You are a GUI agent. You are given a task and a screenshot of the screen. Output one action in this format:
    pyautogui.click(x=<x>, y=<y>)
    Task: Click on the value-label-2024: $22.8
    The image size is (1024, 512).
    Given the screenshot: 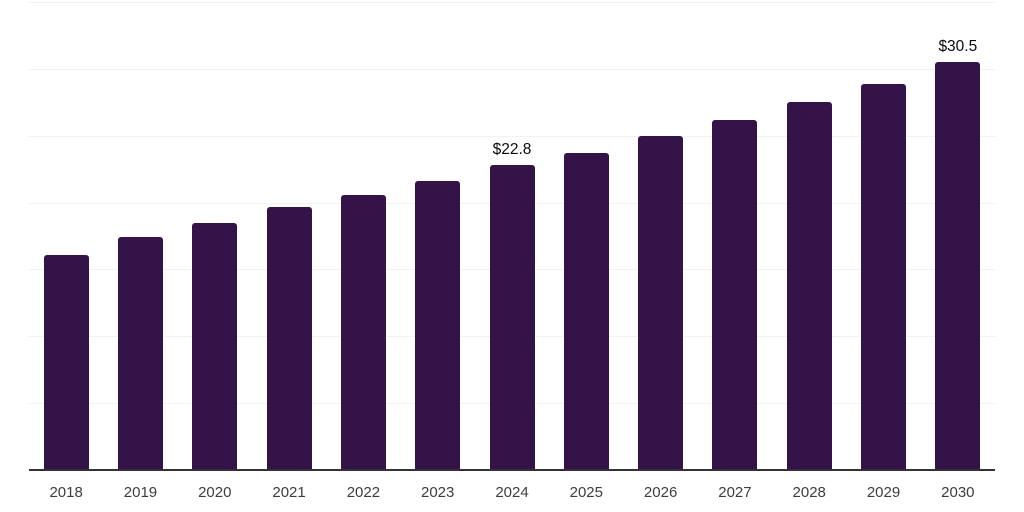 What is the action you would take?
    pyautogui.click(x=512, y=150)
    